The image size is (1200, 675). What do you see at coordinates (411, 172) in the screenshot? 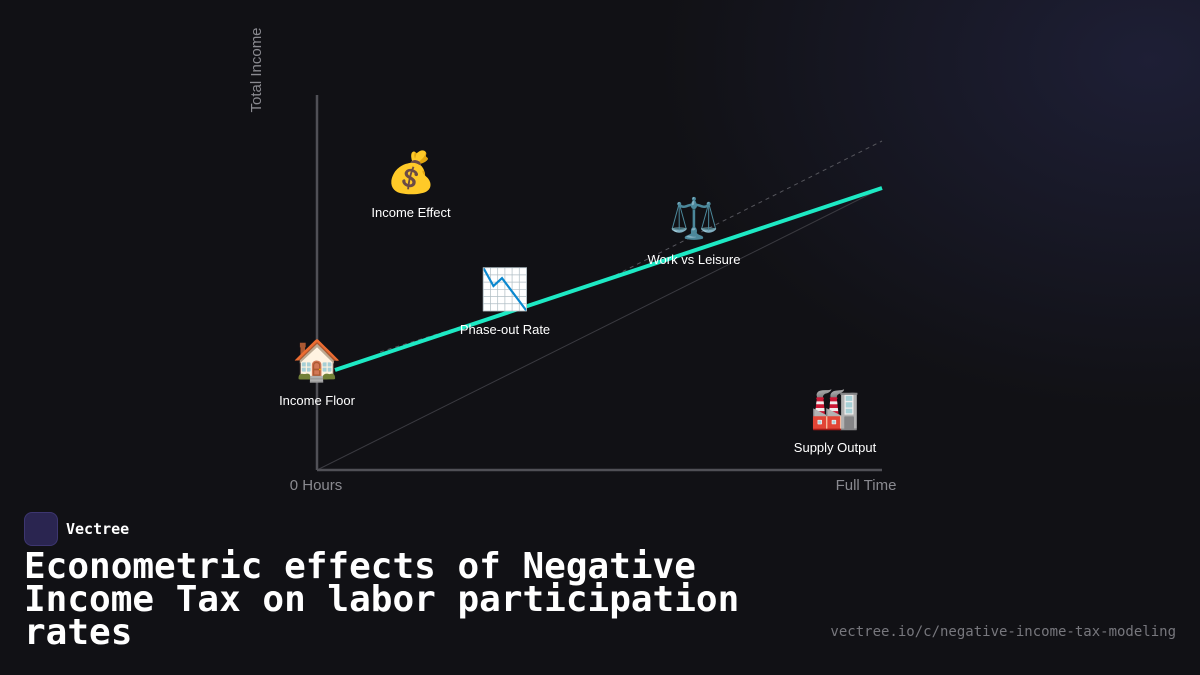
I see `node-icon: 💰` at bounding box center [411, 172].